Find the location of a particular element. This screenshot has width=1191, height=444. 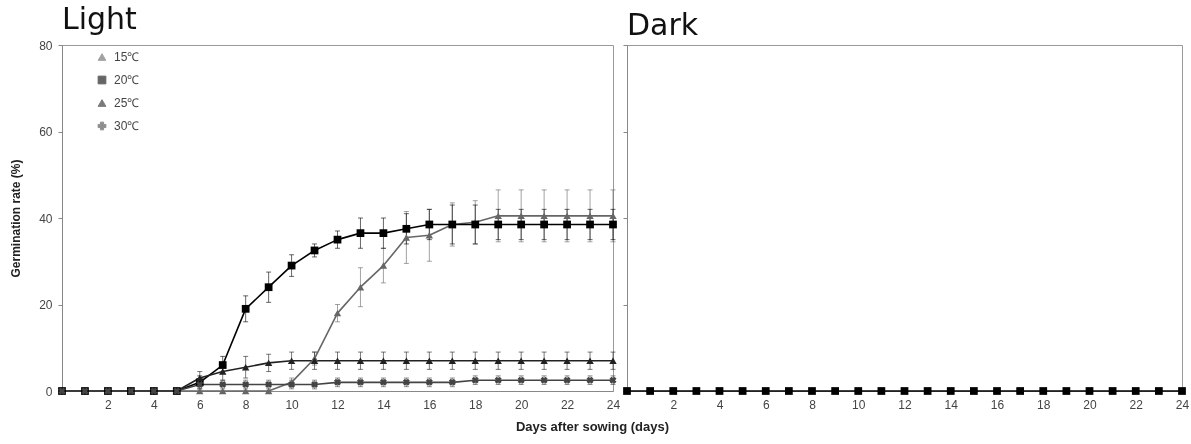

legend-label: 15℃ is located at coordinates (127, 57).